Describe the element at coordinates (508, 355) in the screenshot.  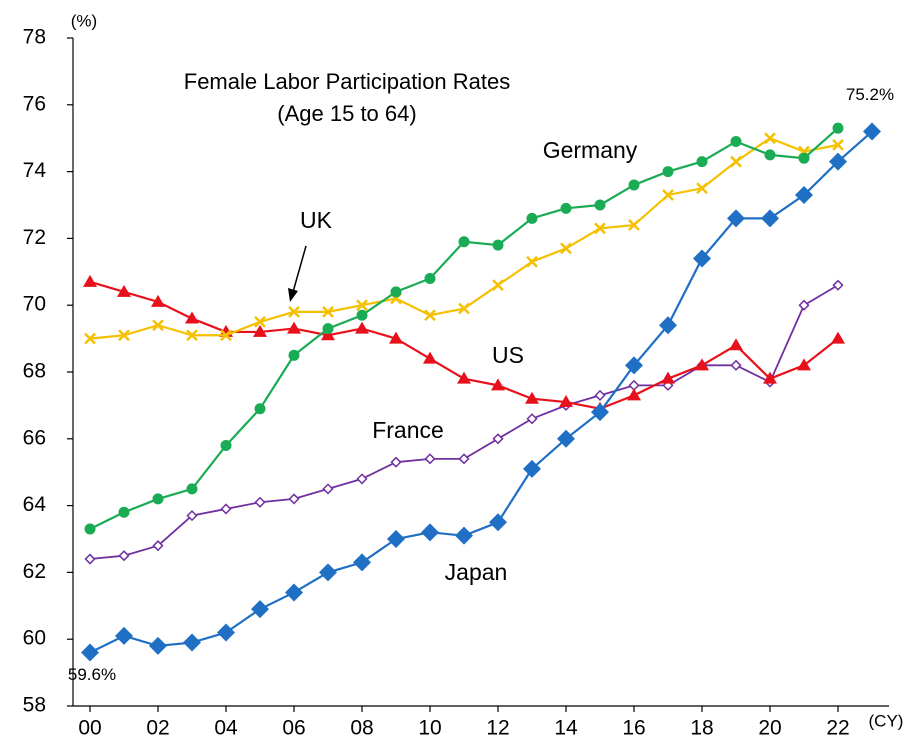
I see `series-label: US` at that location.